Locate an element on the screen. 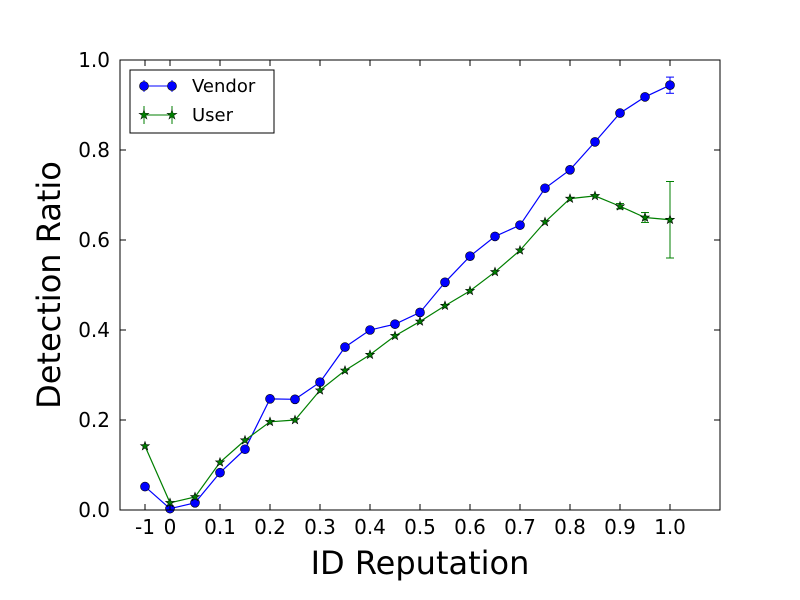 This screenshot has height=600, width=800. legend-entry-user: ★ ★ User is located at coordinates (186, 115).